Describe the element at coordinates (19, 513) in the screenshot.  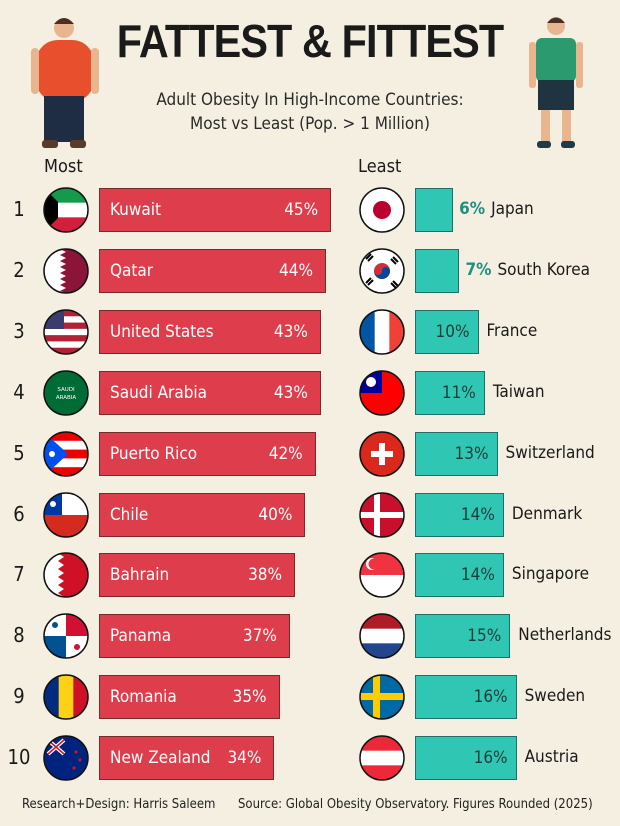
I see `rank-number: 6` at that location.